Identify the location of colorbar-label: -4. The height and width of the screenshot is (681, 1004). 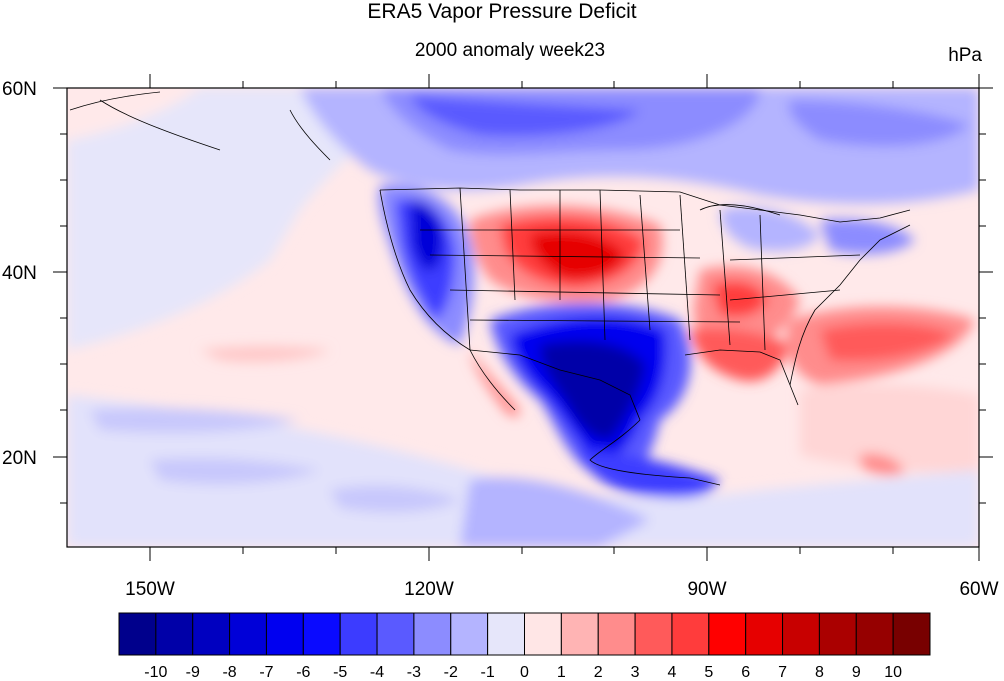
(377, 672).